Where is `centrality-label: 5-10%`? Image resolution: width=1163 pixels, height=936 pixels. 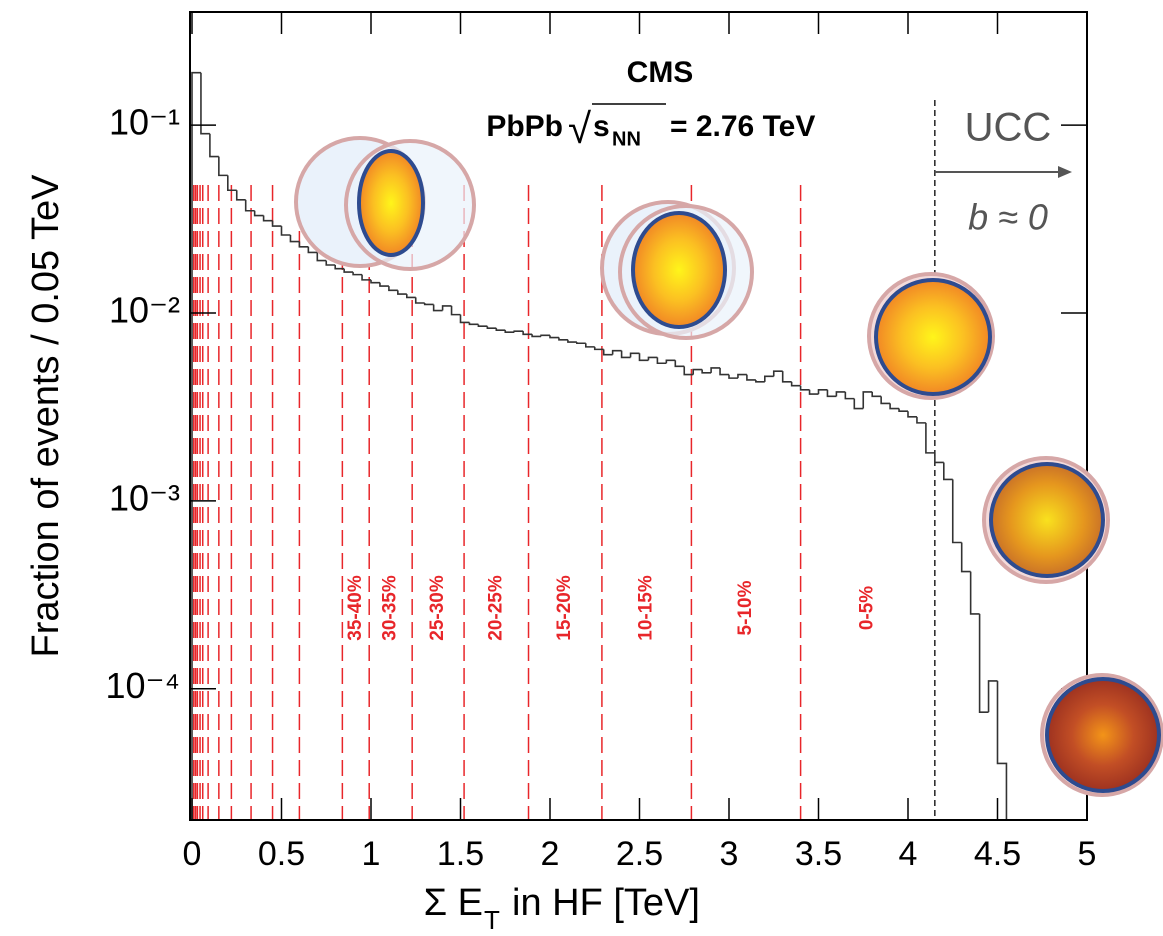 centrality-label: 5-10% is located at coordinates (745, 607).